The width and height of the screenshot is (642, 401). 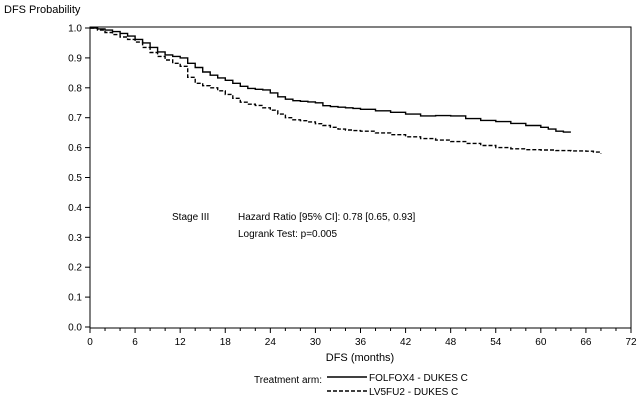 I want to click on x-tick-label: 0, so click(x=90, y=342).